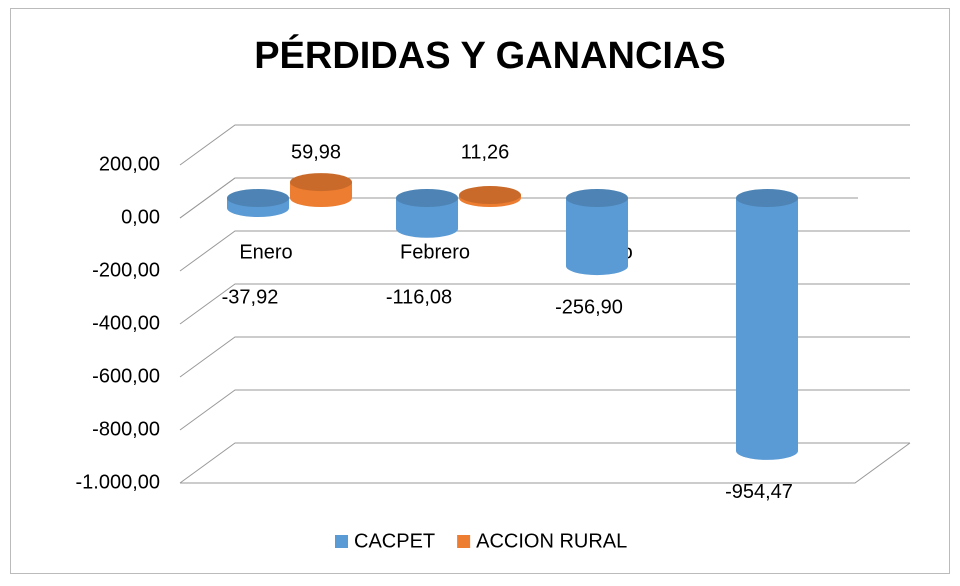  I want to click on x-tick-label: Febrero, so click(435, 252).